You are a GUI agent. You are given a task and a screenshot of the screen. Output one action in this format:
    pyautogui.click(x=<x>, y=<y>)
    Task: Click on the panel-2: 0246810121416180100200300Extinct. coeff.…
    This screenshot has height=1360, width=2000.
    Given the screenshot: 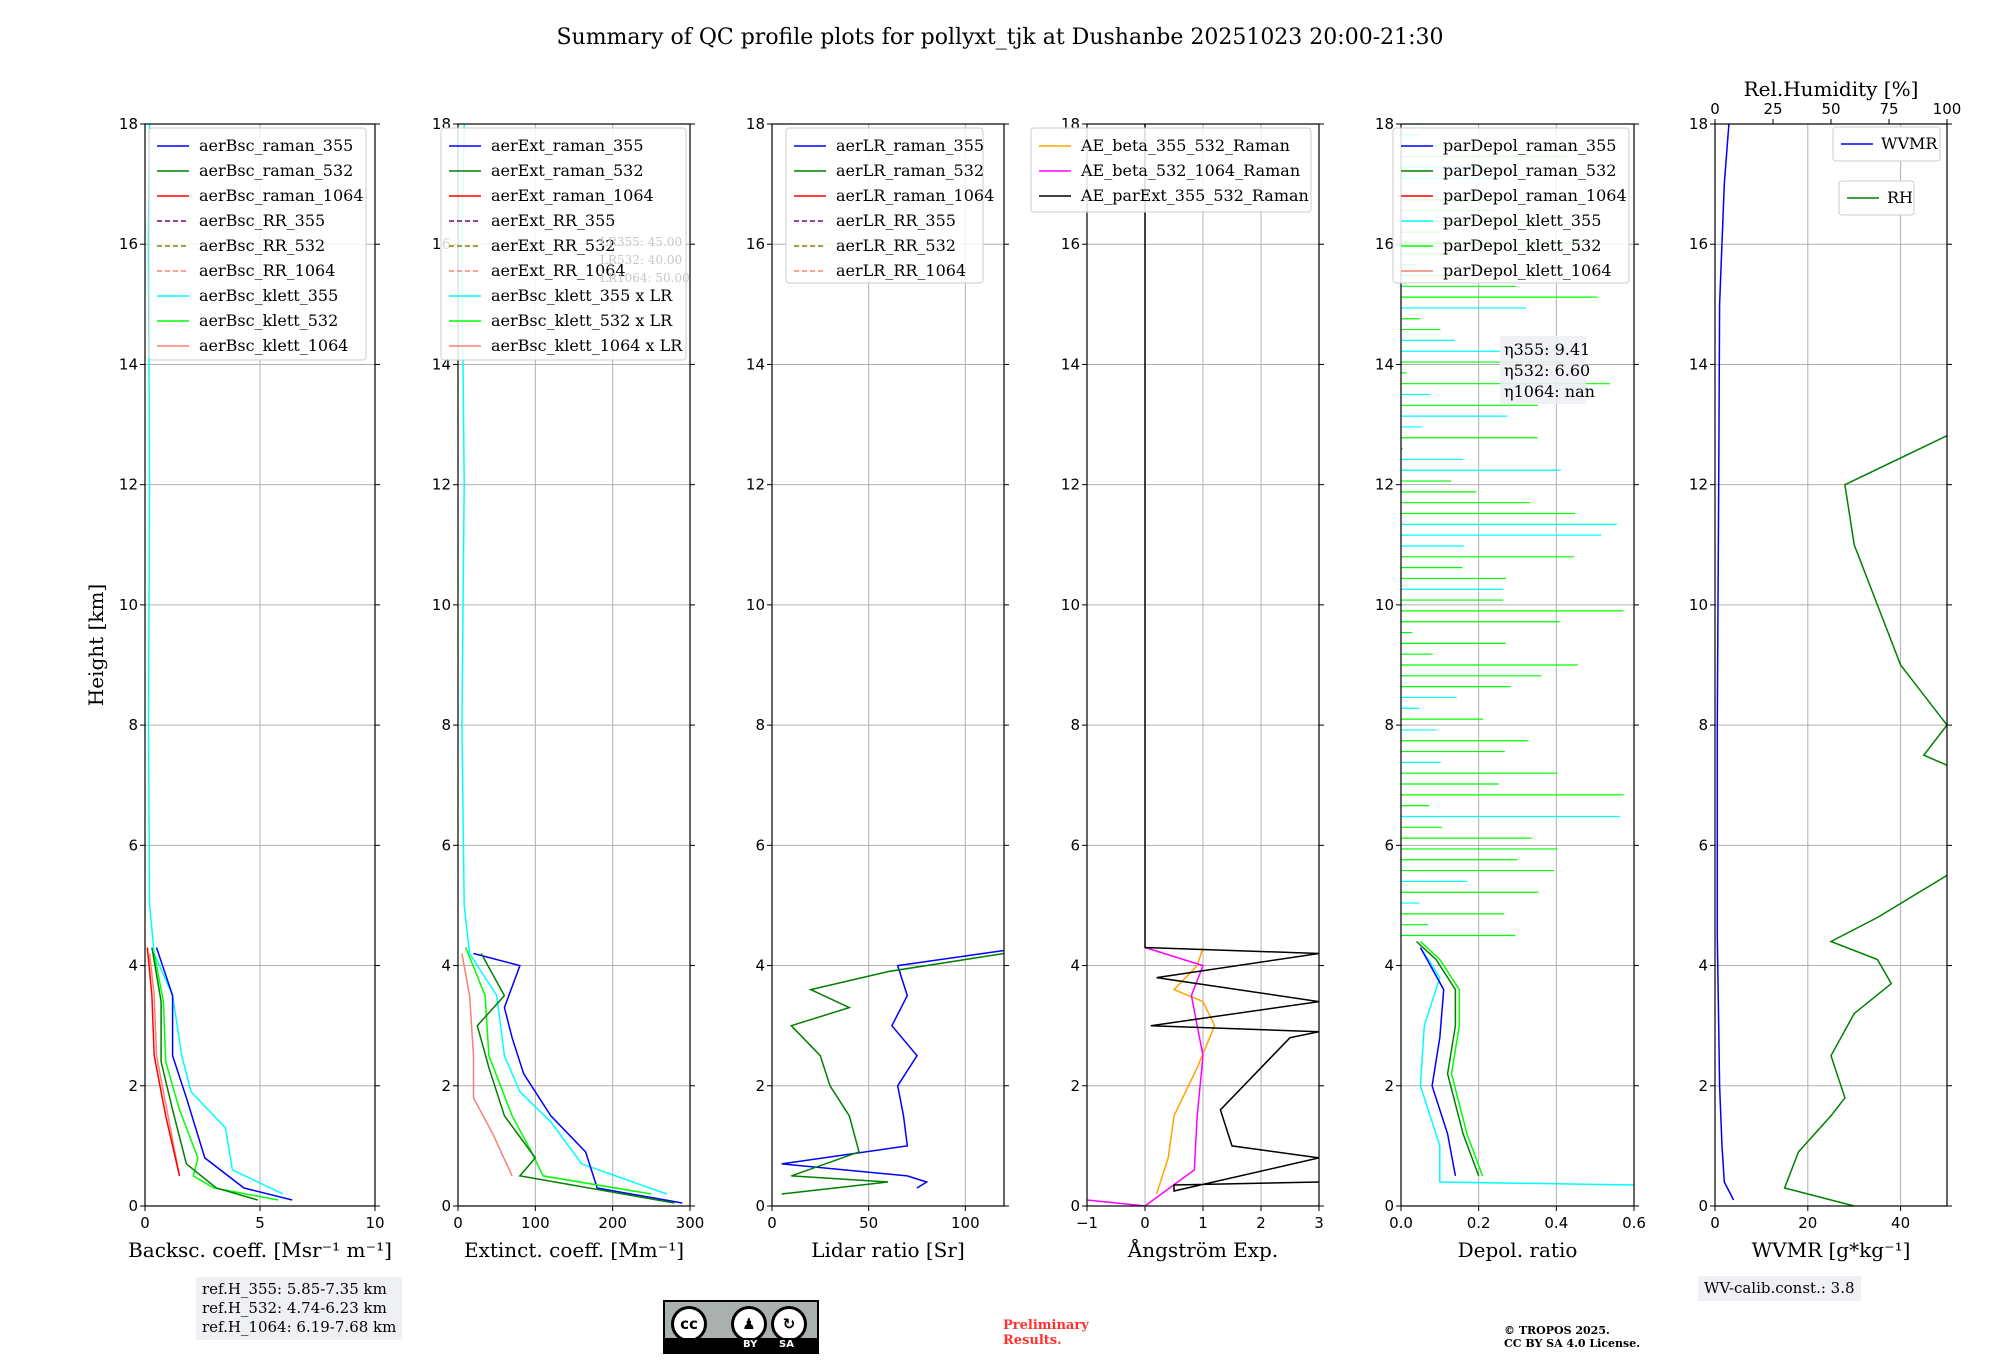 What is the action you would take?
    pyautogui.click(x=568, y=688)
    